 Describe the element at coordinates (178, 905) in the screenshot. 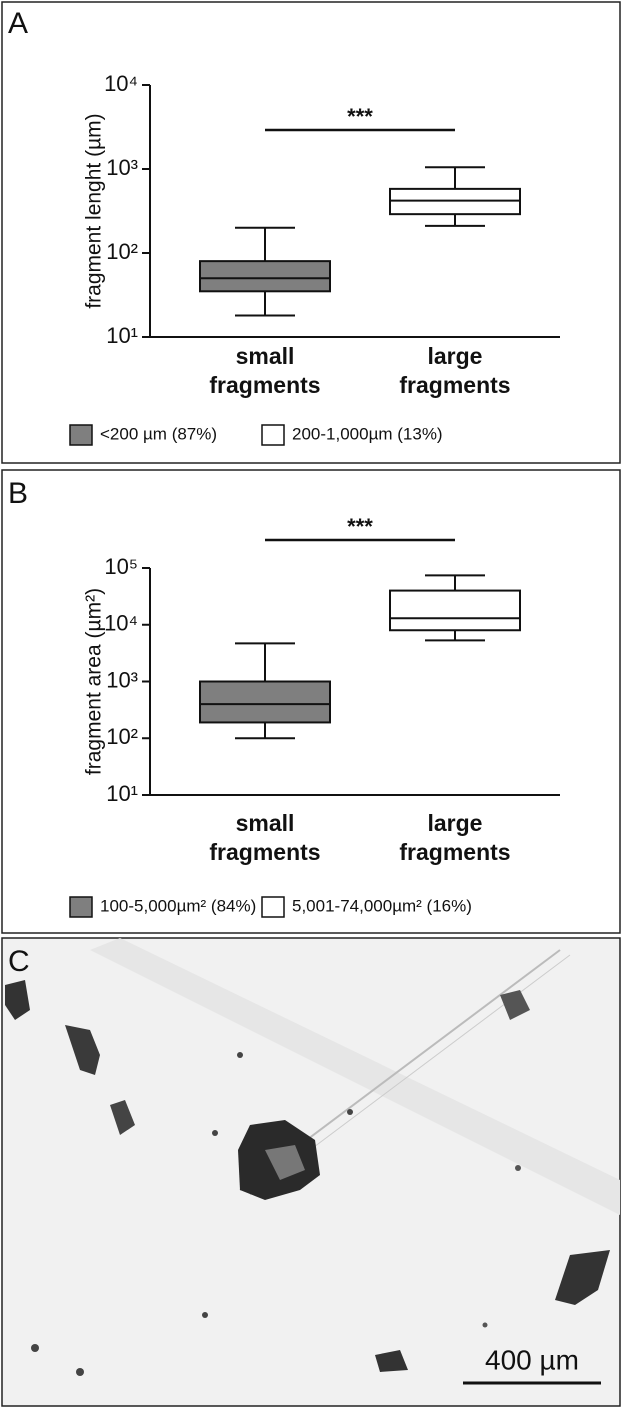

I see `legend-label: 100-5,000µm² (84%)` at that location.